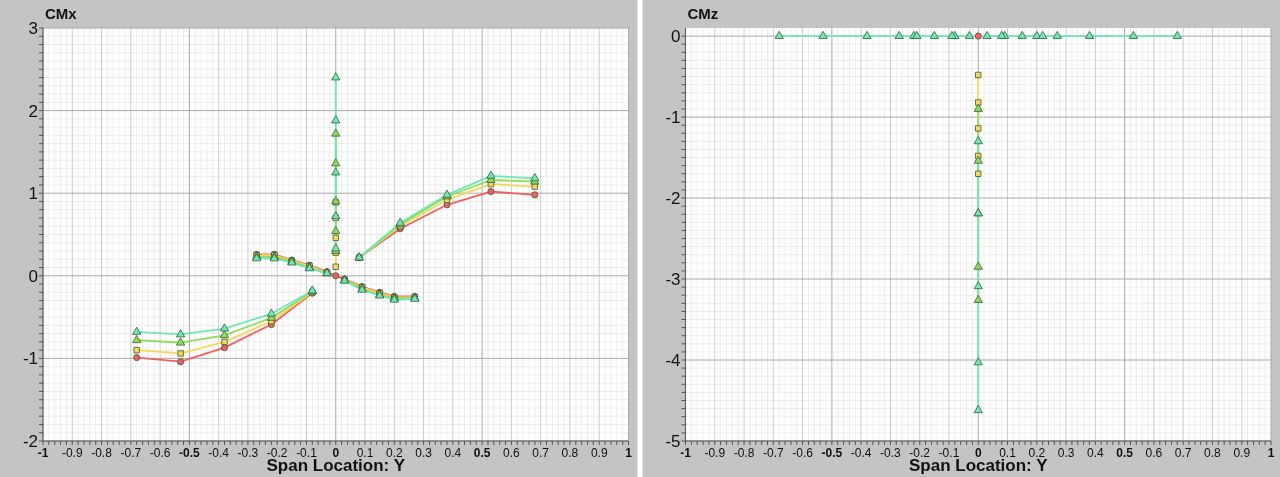  What do you see at coordinates (33, 28) in the screenshot?
I see `y-tick-label: 3` at bounding box center [33, 28].